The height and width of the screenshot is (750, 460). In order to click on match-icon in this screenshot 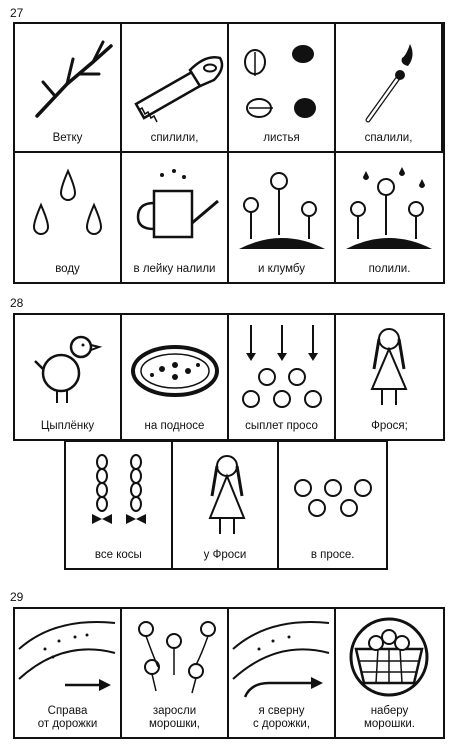, I will do `click(389, 83)`.